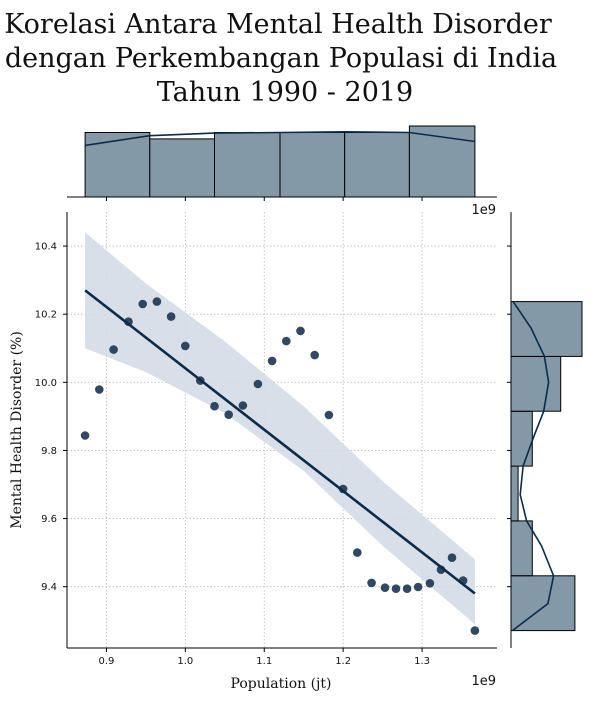 Image resolution: width=595 pixels, height=701 pixels. I want to click on marginal-x-kde-curve, so click(280, 138).